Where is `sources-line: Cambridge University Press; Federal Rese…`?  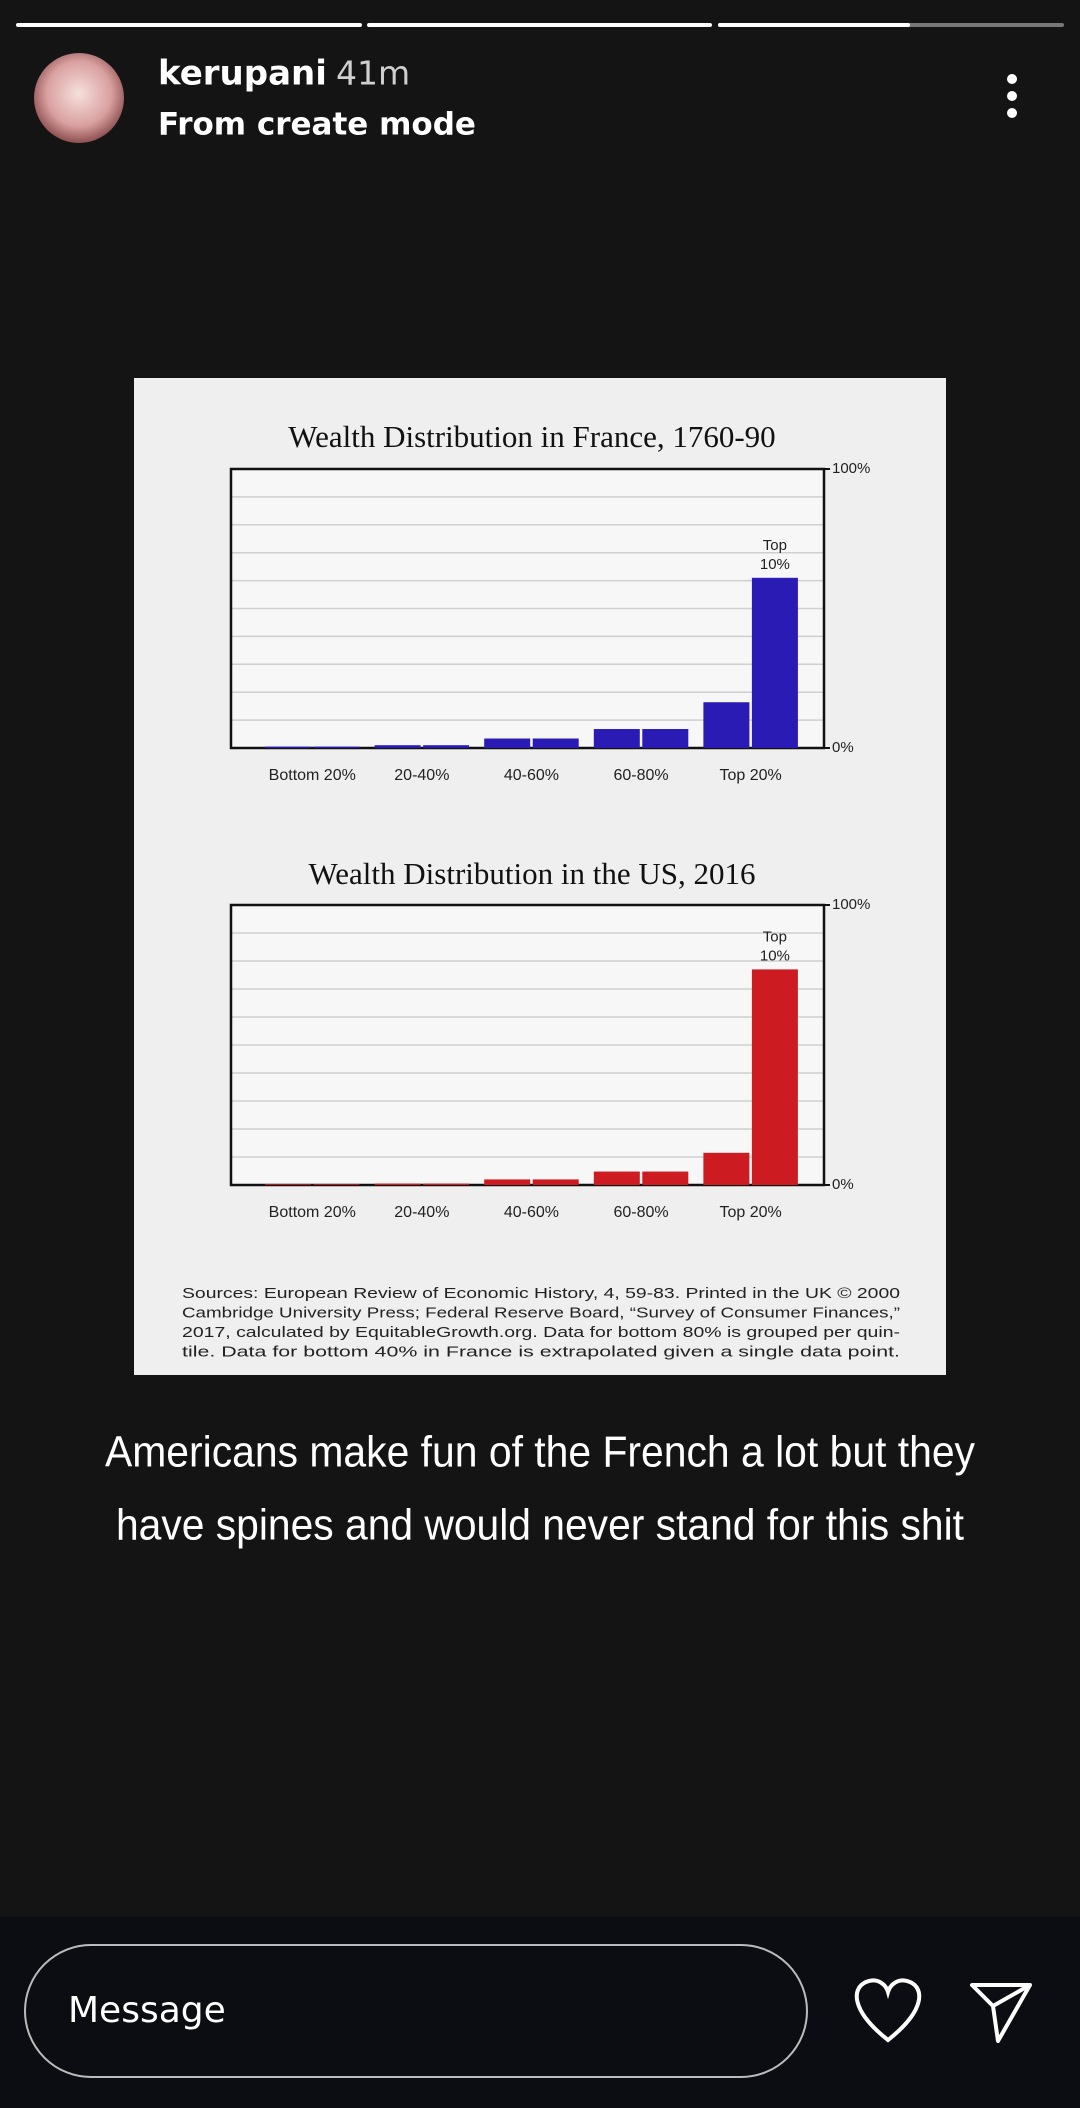 sources-line: Cambridge University Press; Federal Rese… is located at coordinates (541, 1312).